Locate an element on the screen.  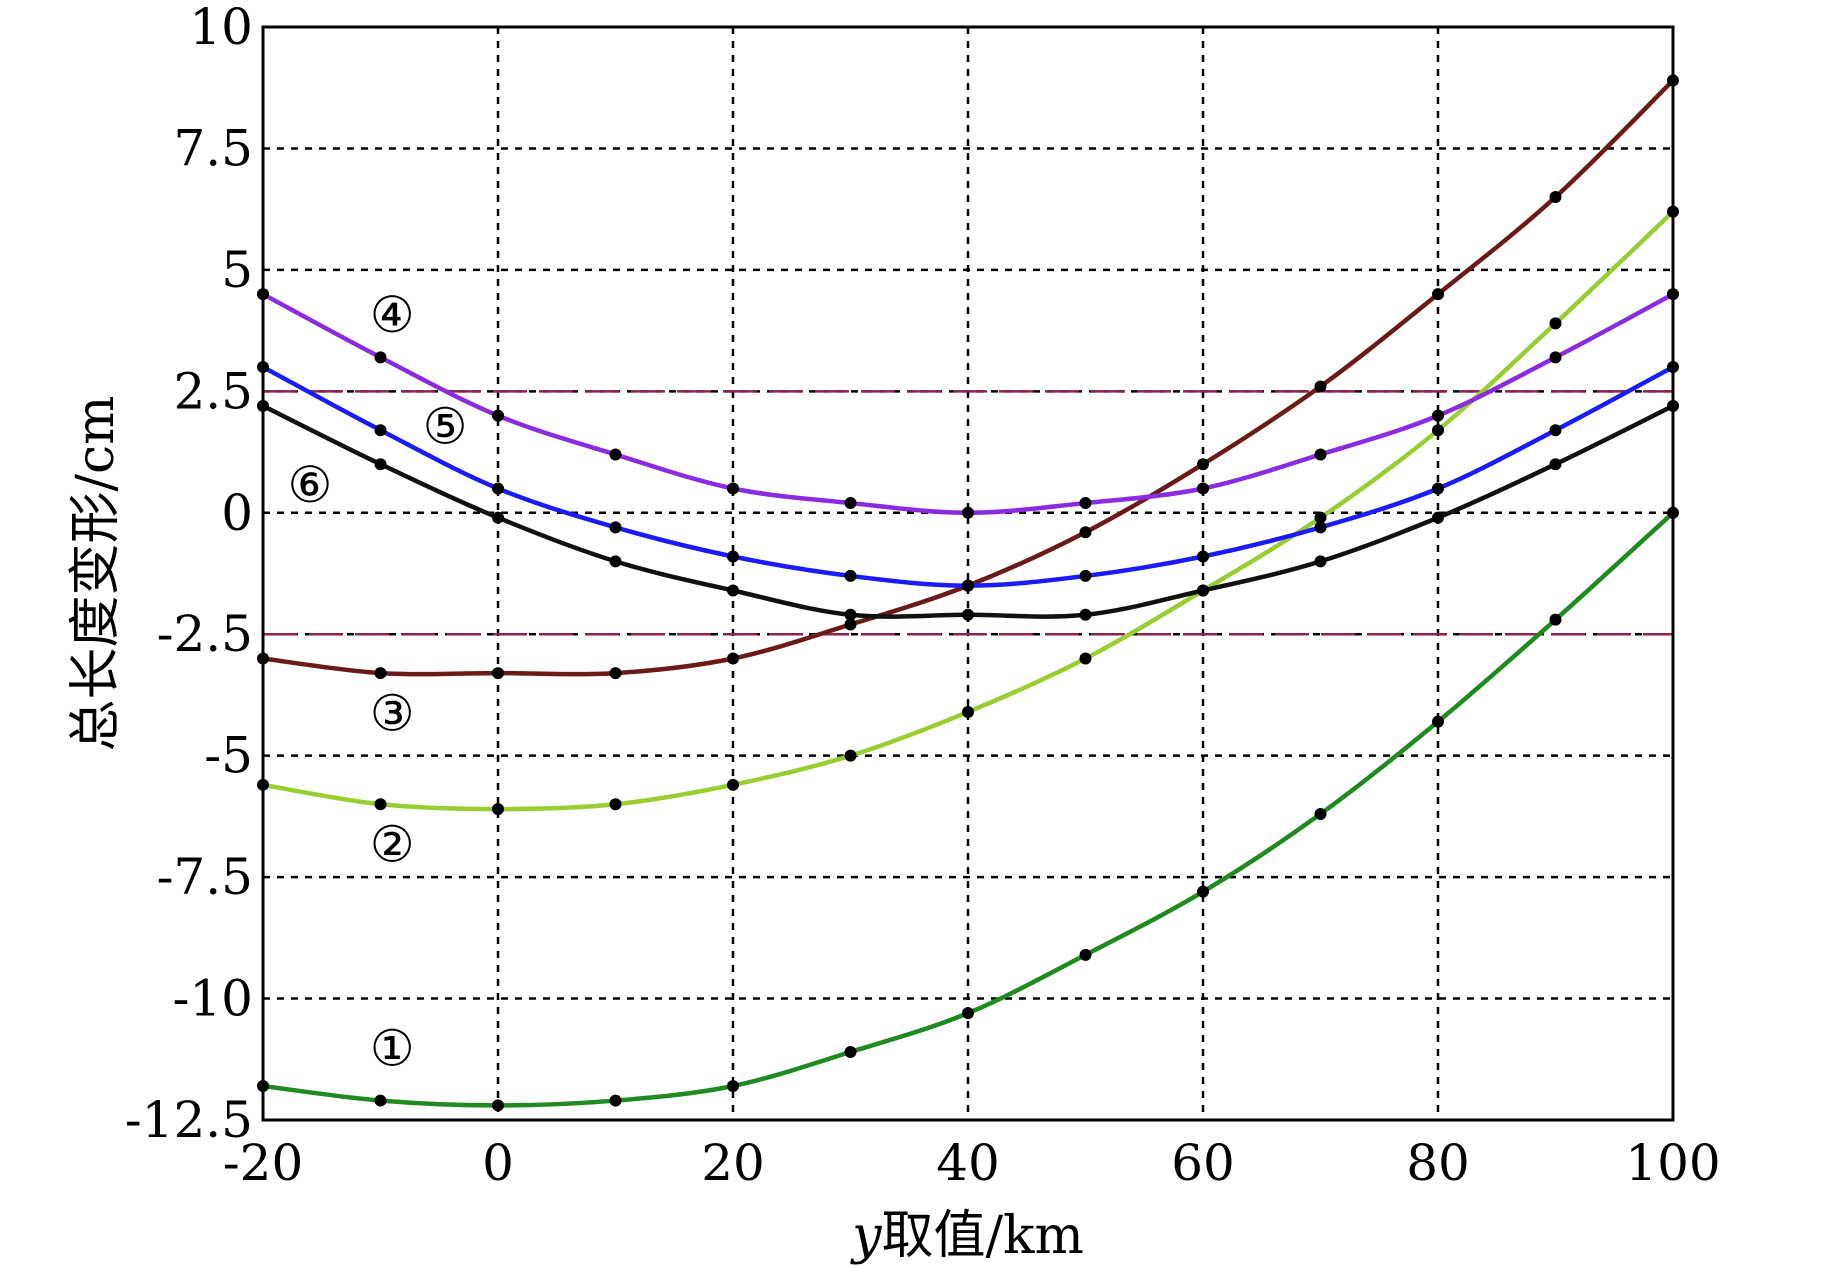
x-axis-title: y取值/km is located at coordinates (967, 1236).